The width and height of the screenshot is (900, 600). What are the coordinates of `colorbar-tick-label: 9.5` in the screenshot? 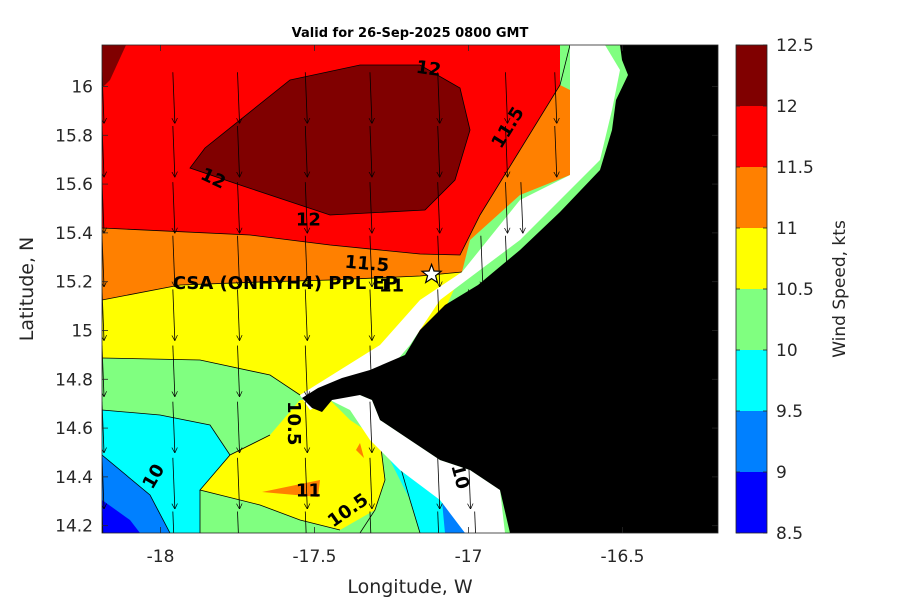 It's located at (789, 412).